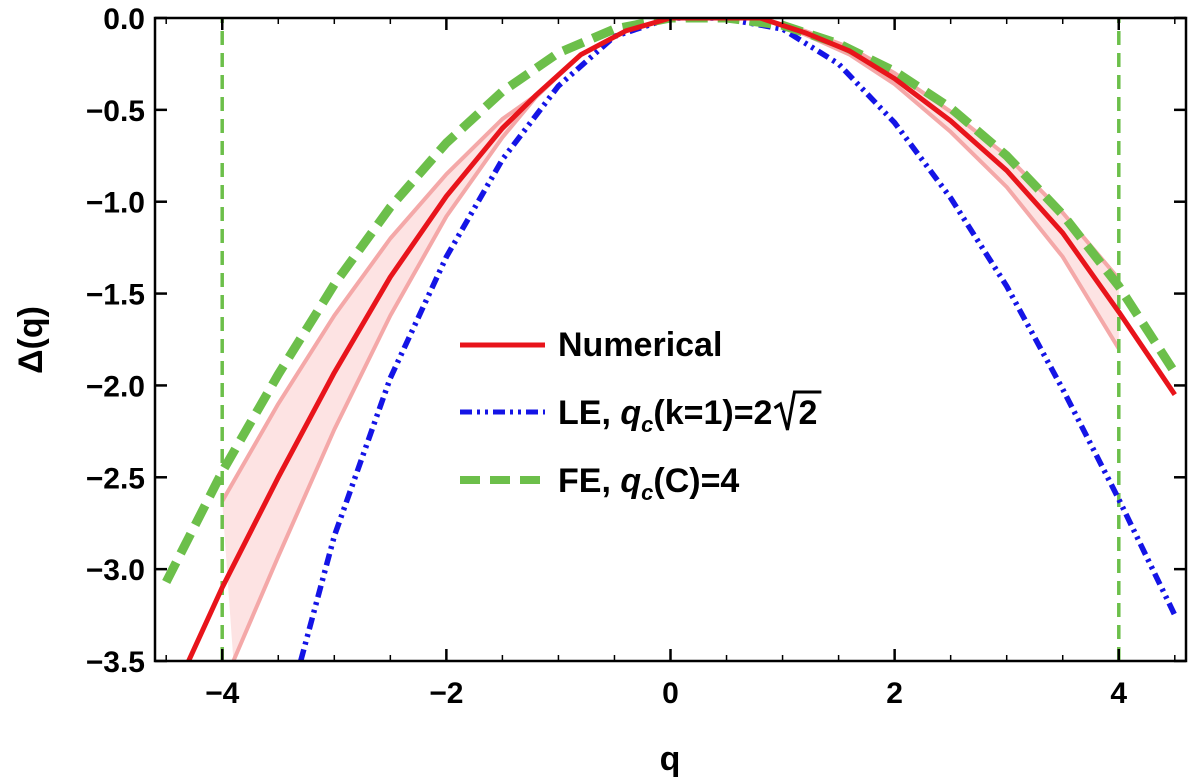 This screenshot has height=782, width=1200. I want to click on legend-label-numerical: Numerical, so click(640, 345).